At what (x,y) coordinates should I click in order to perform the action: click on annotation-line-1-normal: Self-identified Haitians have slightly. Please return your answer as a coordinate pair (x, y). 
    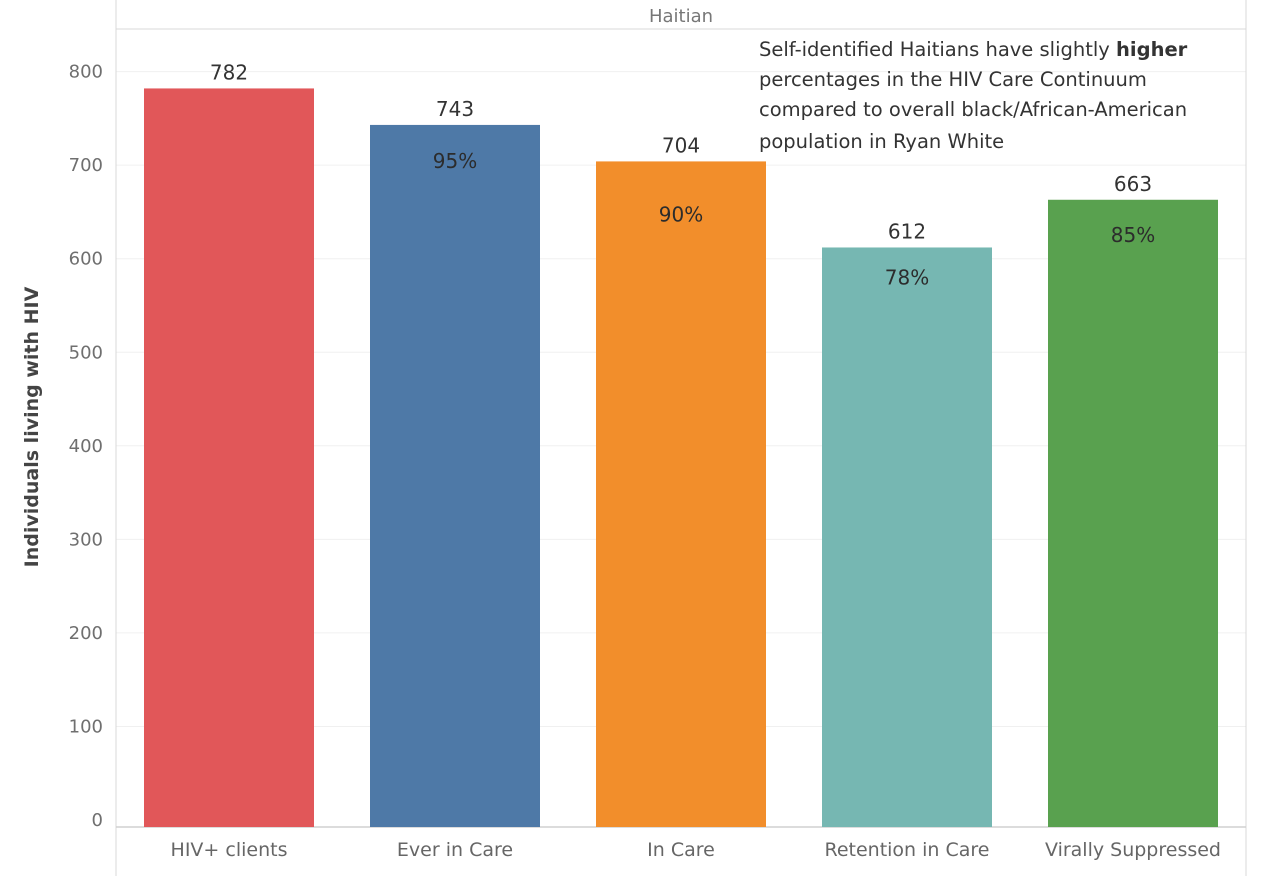
    Looking at the image, I should click on (937, 49).